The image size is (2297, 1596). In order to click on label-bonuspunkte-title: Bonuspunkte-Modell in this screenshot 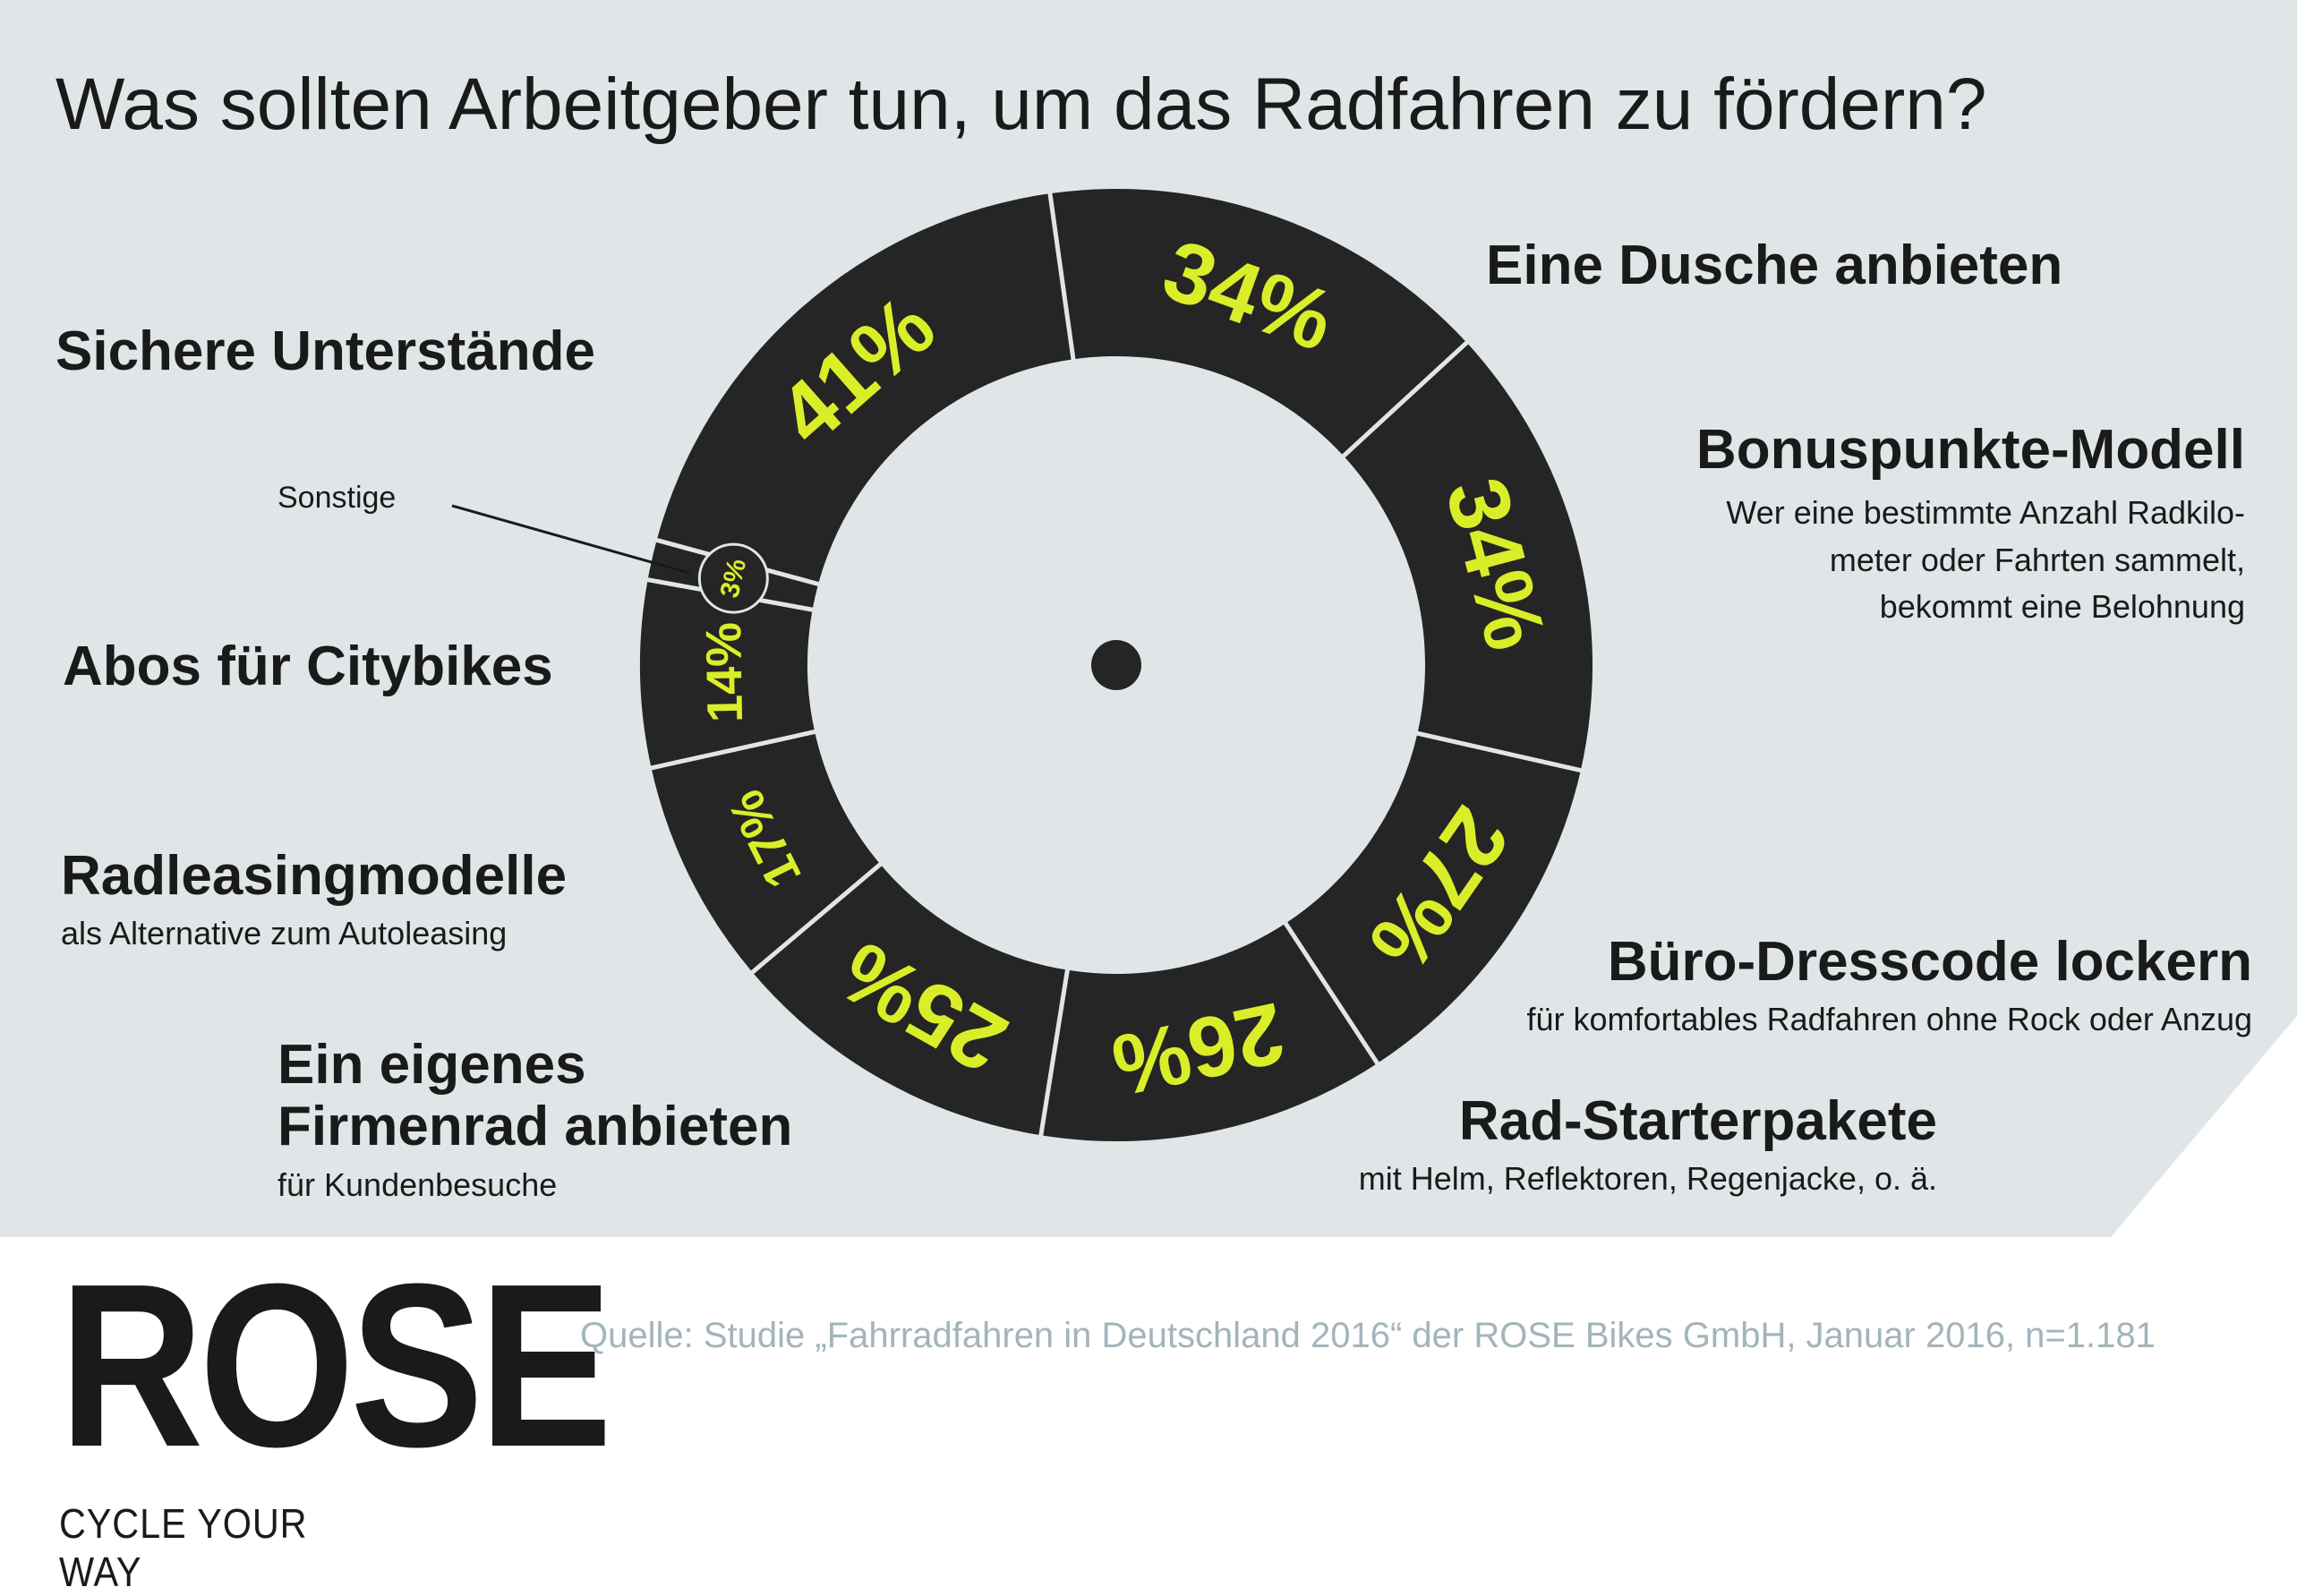, I will do `click(1970, 450)`.